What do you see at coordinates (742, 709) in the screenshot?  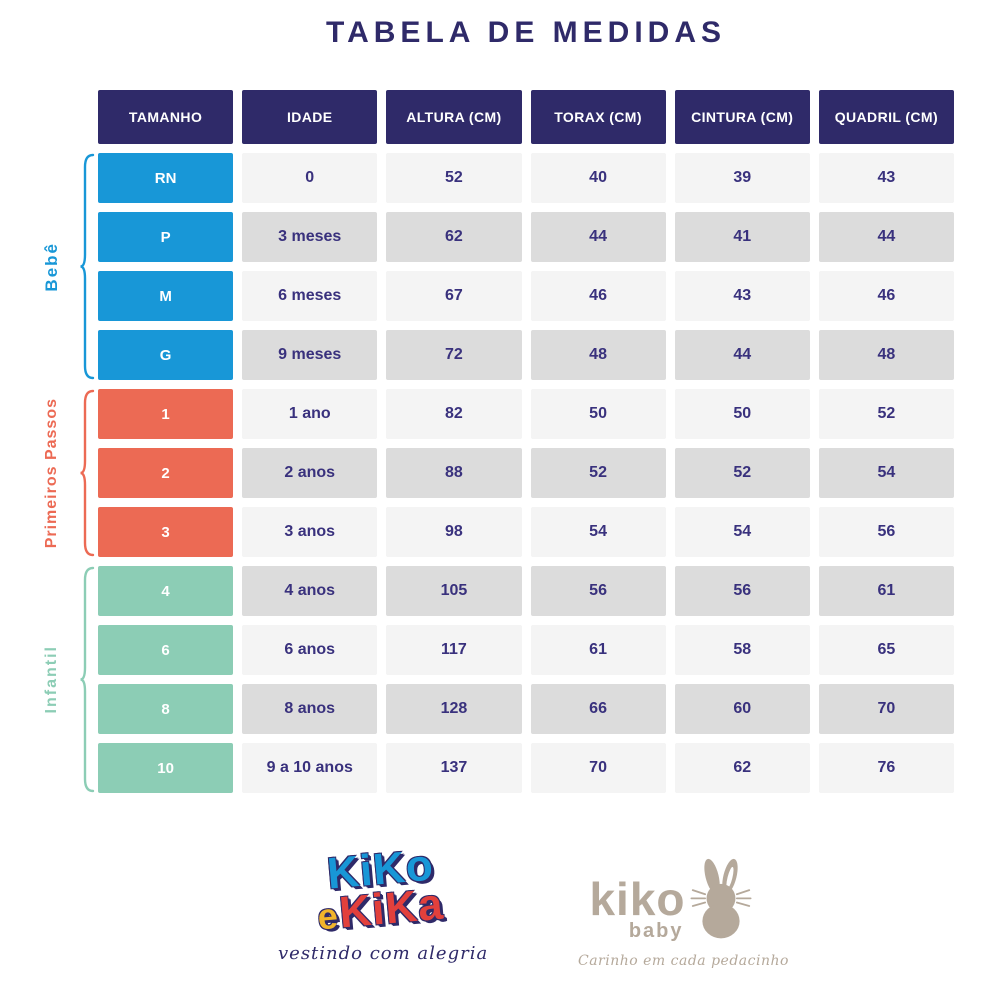 I see `value-cell: 60` at bounding box center [742, 709].